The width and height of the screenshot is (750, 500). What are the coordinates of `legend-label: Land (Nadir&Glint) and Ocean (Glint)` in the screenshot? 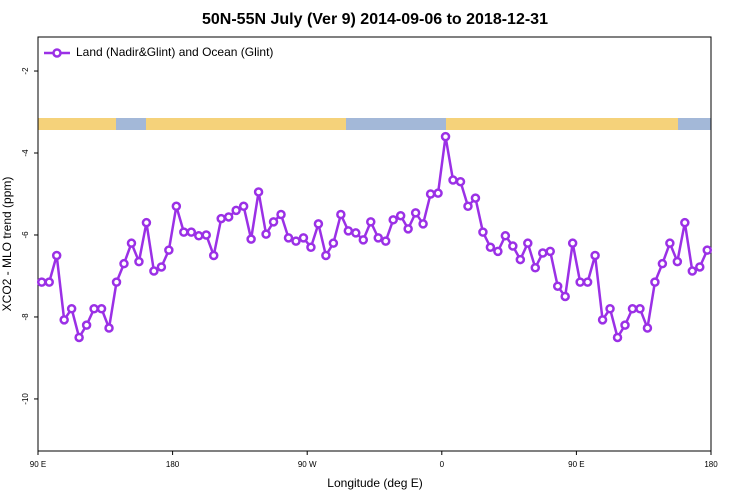 It's located at (174, 52).